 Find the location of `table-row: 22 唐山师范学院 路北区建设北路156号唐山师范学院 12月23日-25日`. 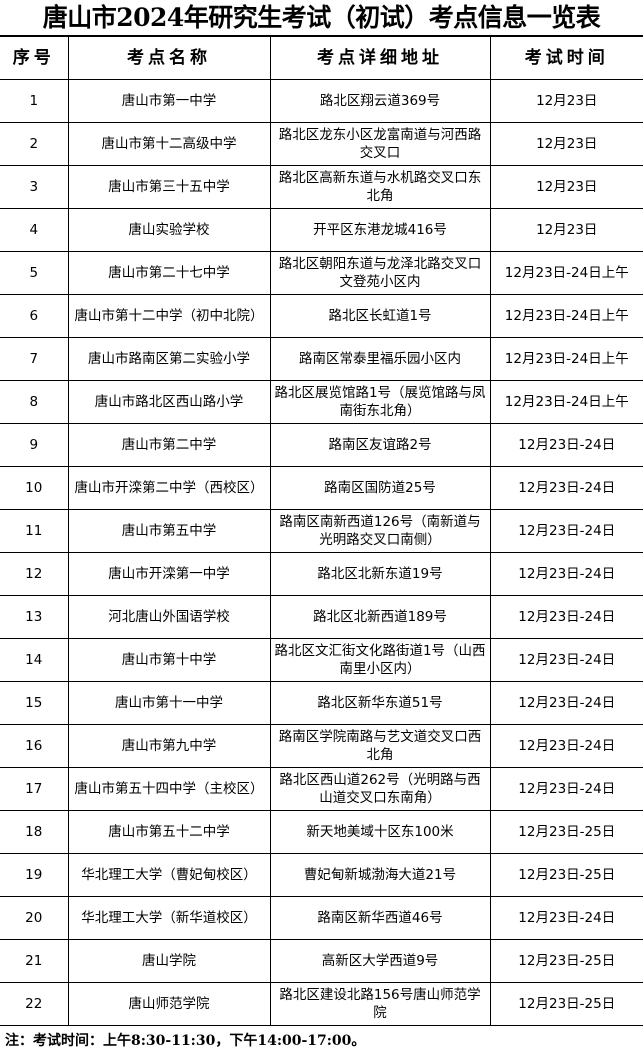

table-row: 22 唐山师范学院 路北区建设北路156号唐山师范学院 12月23日-25日 is located at coordinates (321, 1004).